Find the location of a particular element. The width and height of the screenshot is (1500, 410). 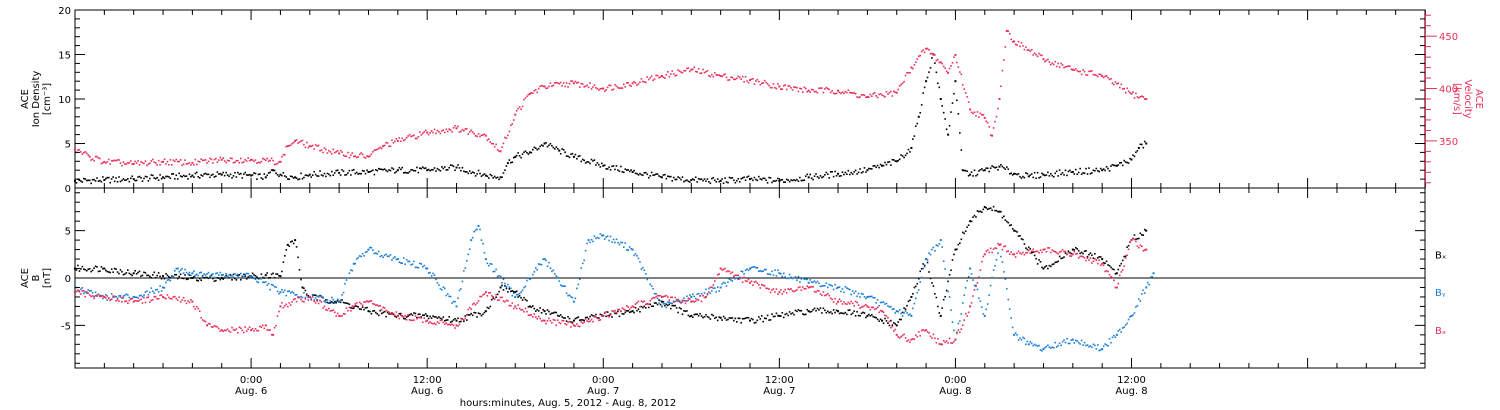

top-y-tick-label: 20 is located at coordinates (64, 11).